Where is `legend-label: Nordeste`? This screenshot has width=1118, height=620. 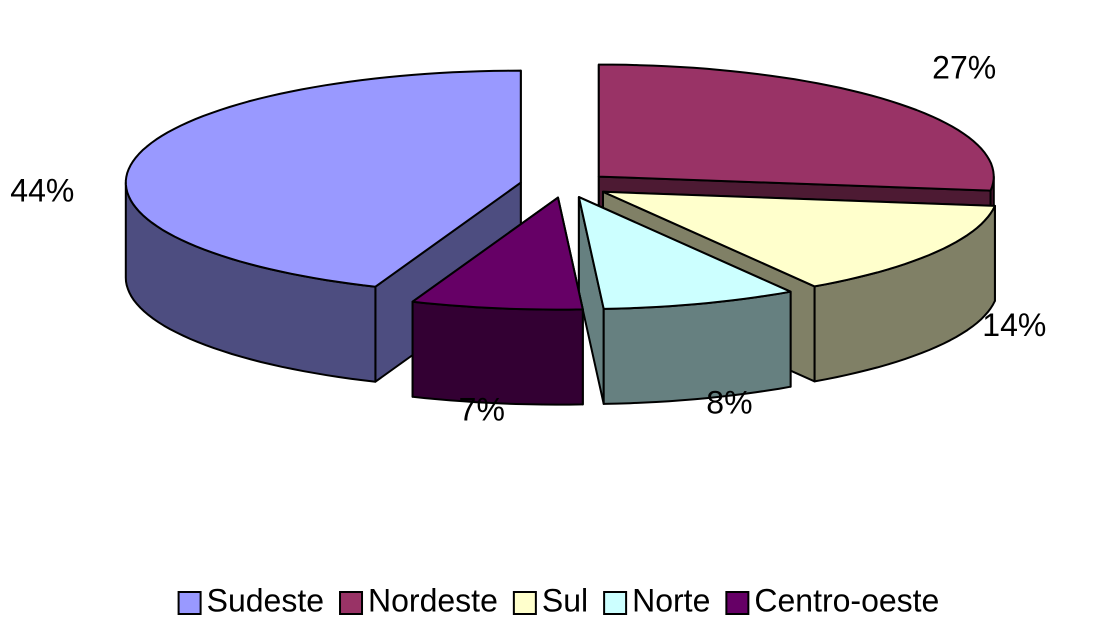
legend-label: Nordeste is located at coordinates (433, 600).